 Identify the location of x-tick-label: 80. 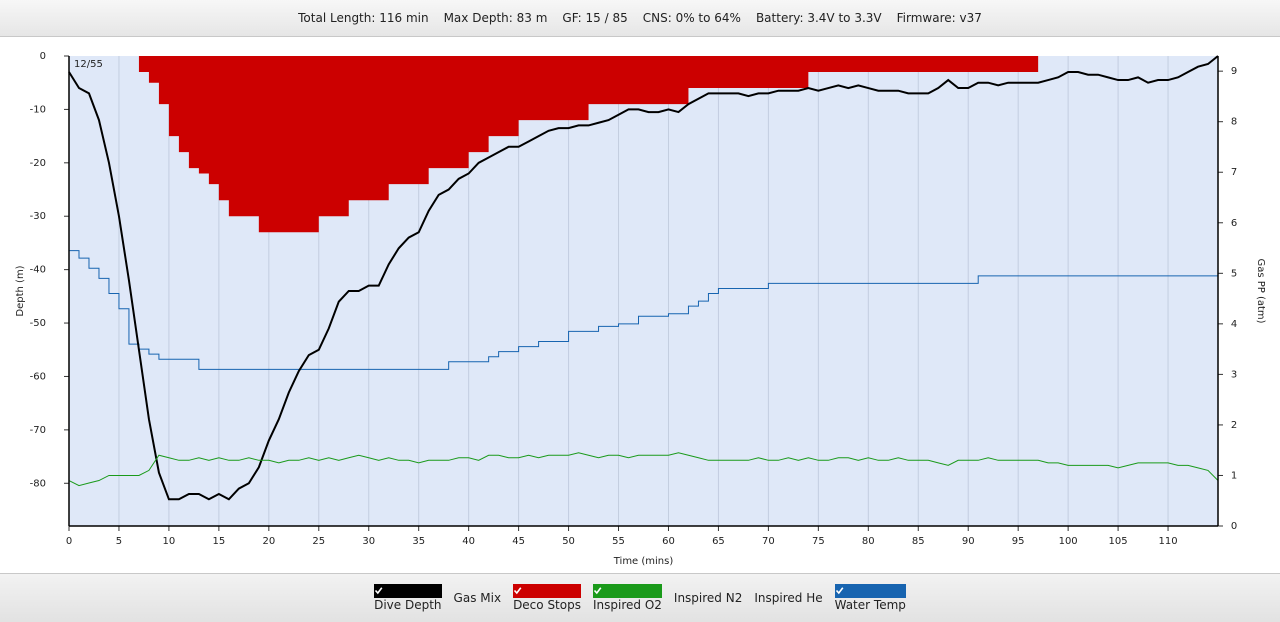
(868, 541).